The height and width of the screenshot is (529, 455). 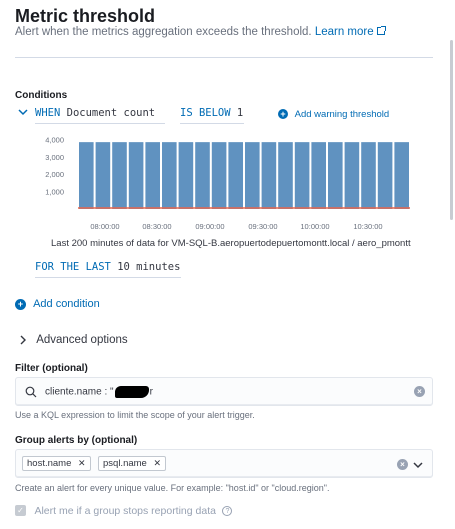 What do you see at coordinates (73, 267) in the screenshot?
I see `for-the-last-keyword: FOR THE LAST` at bounding box center [73, 267].